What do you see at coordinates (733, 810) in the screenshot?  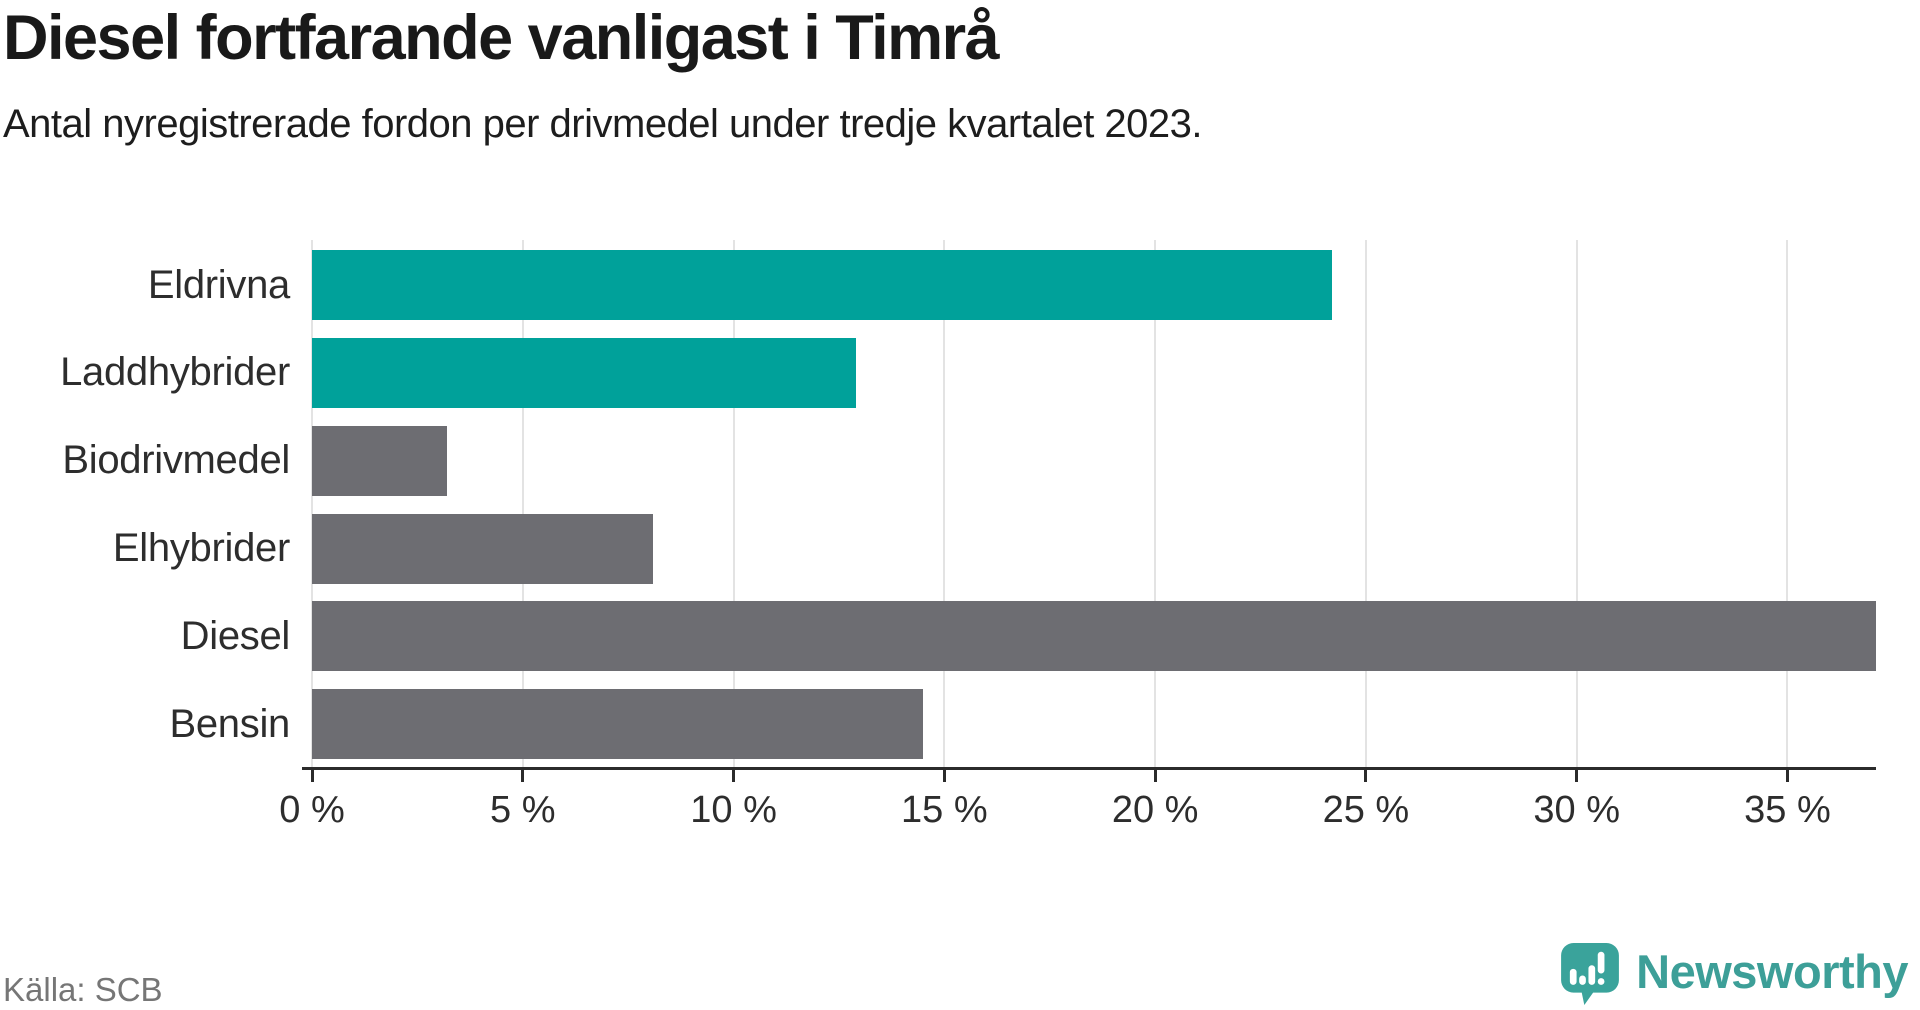 I see `tick-label-10: 10 %` at bounding box center [733, 810].